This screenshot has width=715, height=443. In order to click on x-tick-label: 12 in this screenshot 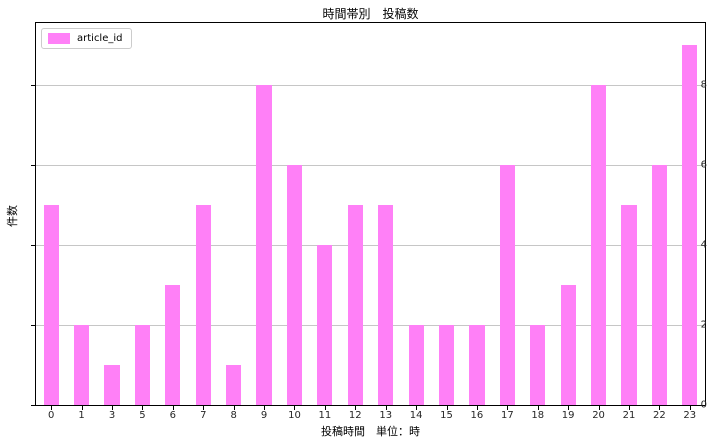, I will do `click(355, 415)`.